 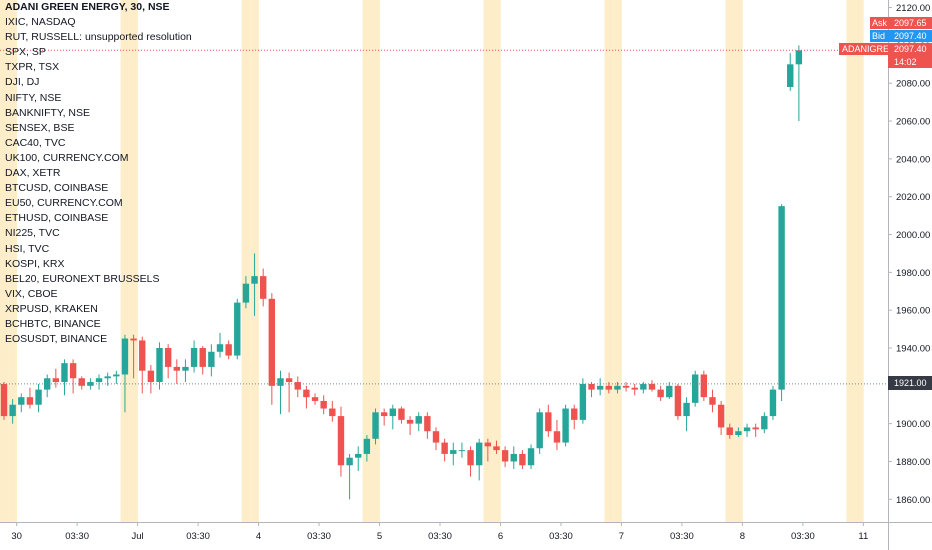 What do you see at coordinates (57, 218) in the screenshot?
I see `legend-item: ETHUSD, COINBASE` at bounding box center [57, 218].